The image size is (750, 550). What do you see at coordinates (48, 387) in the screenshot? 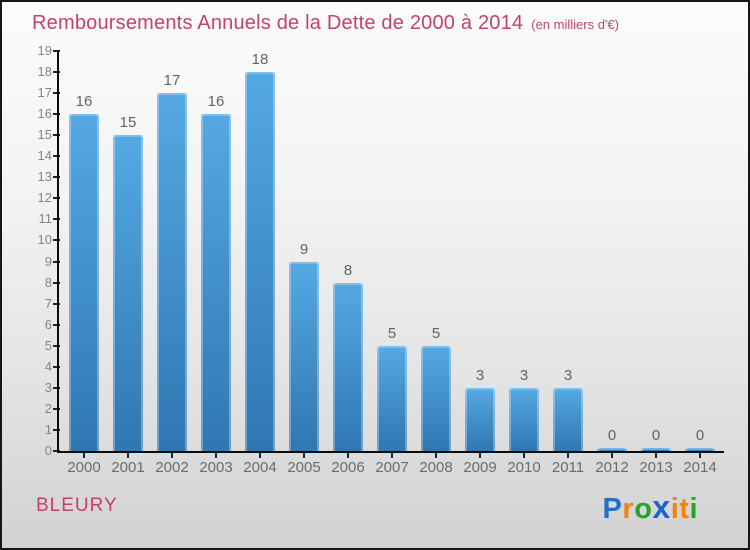
I see `y-tick-label: 3` at bounding box center [48, 387].